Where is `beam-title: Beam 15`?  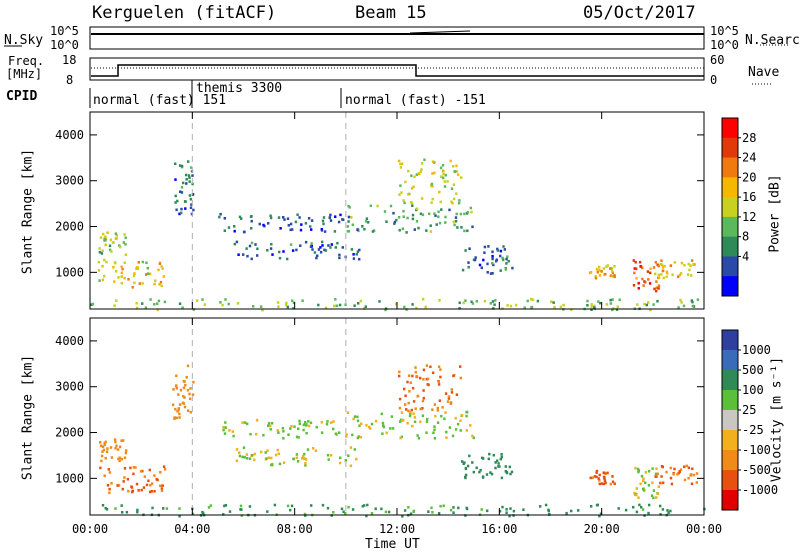
beam-title: Beam 15 is located at coordinates (391, 13).